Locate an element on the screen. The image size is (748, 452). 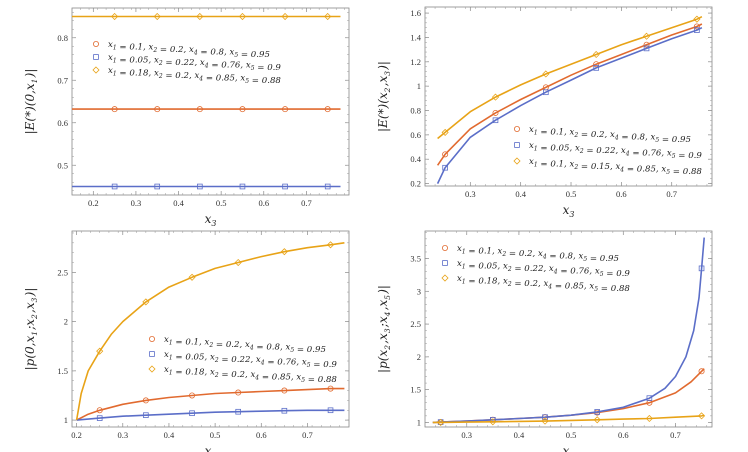
y-tick-label: 0.5 is located at coordinates (62, 165).